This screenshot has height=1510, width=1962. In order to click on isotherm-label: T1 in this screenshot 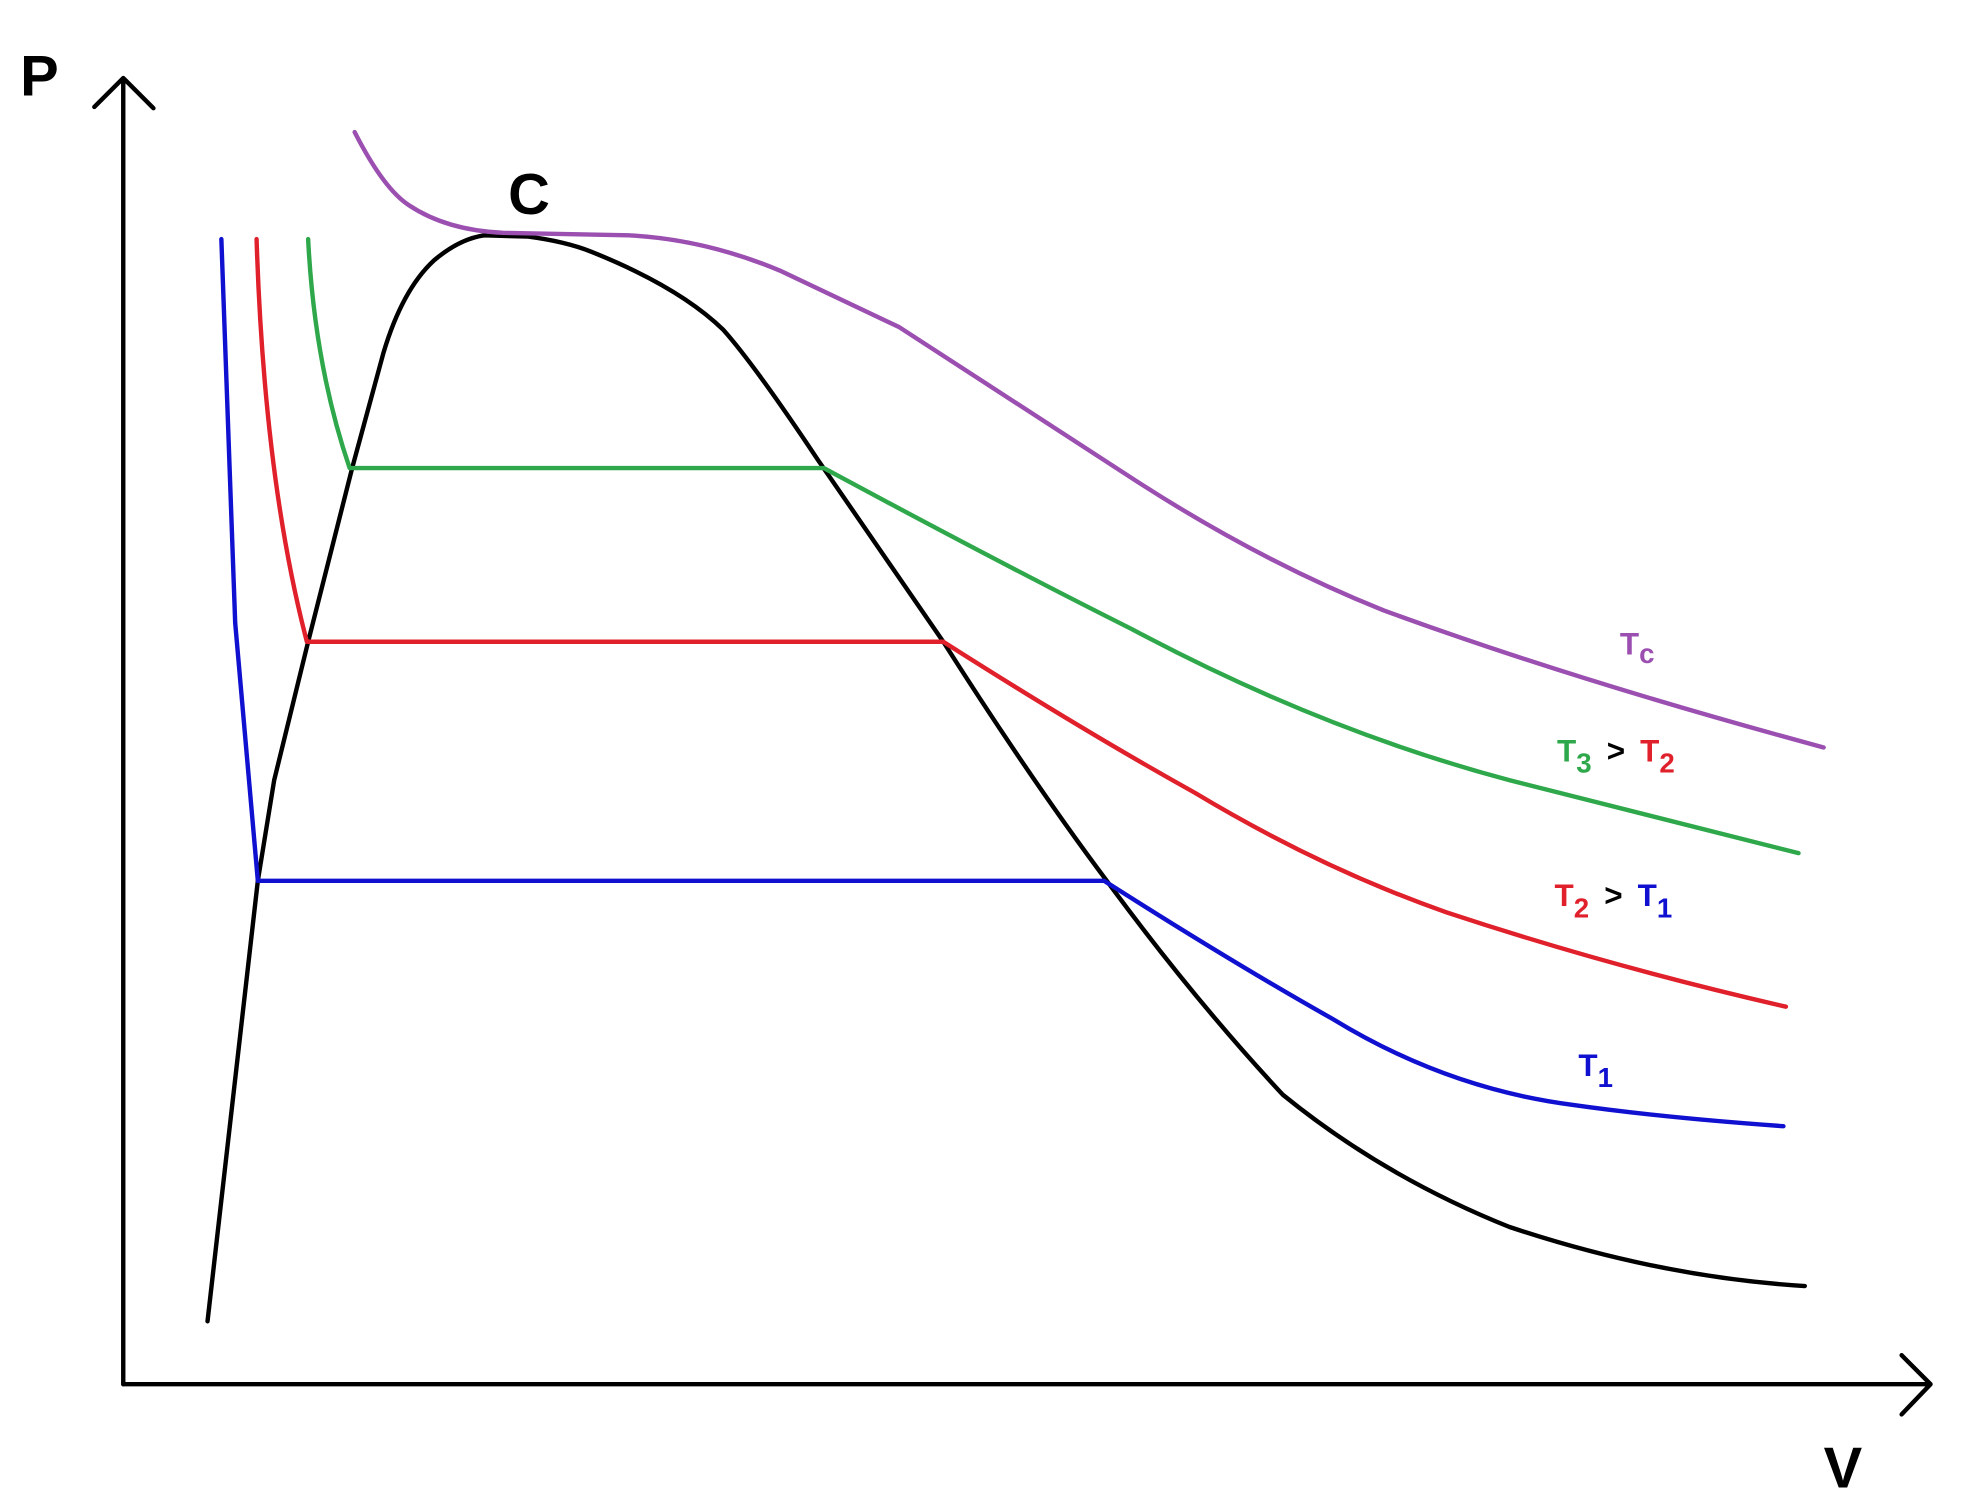, I will do `click(1595, 1070)`.